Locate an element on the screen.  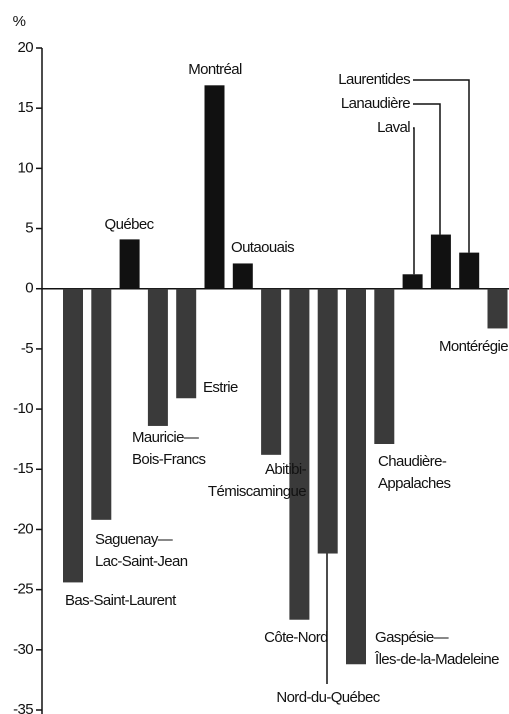
y-tick-label: -15 is located at coordinates (23, 468).